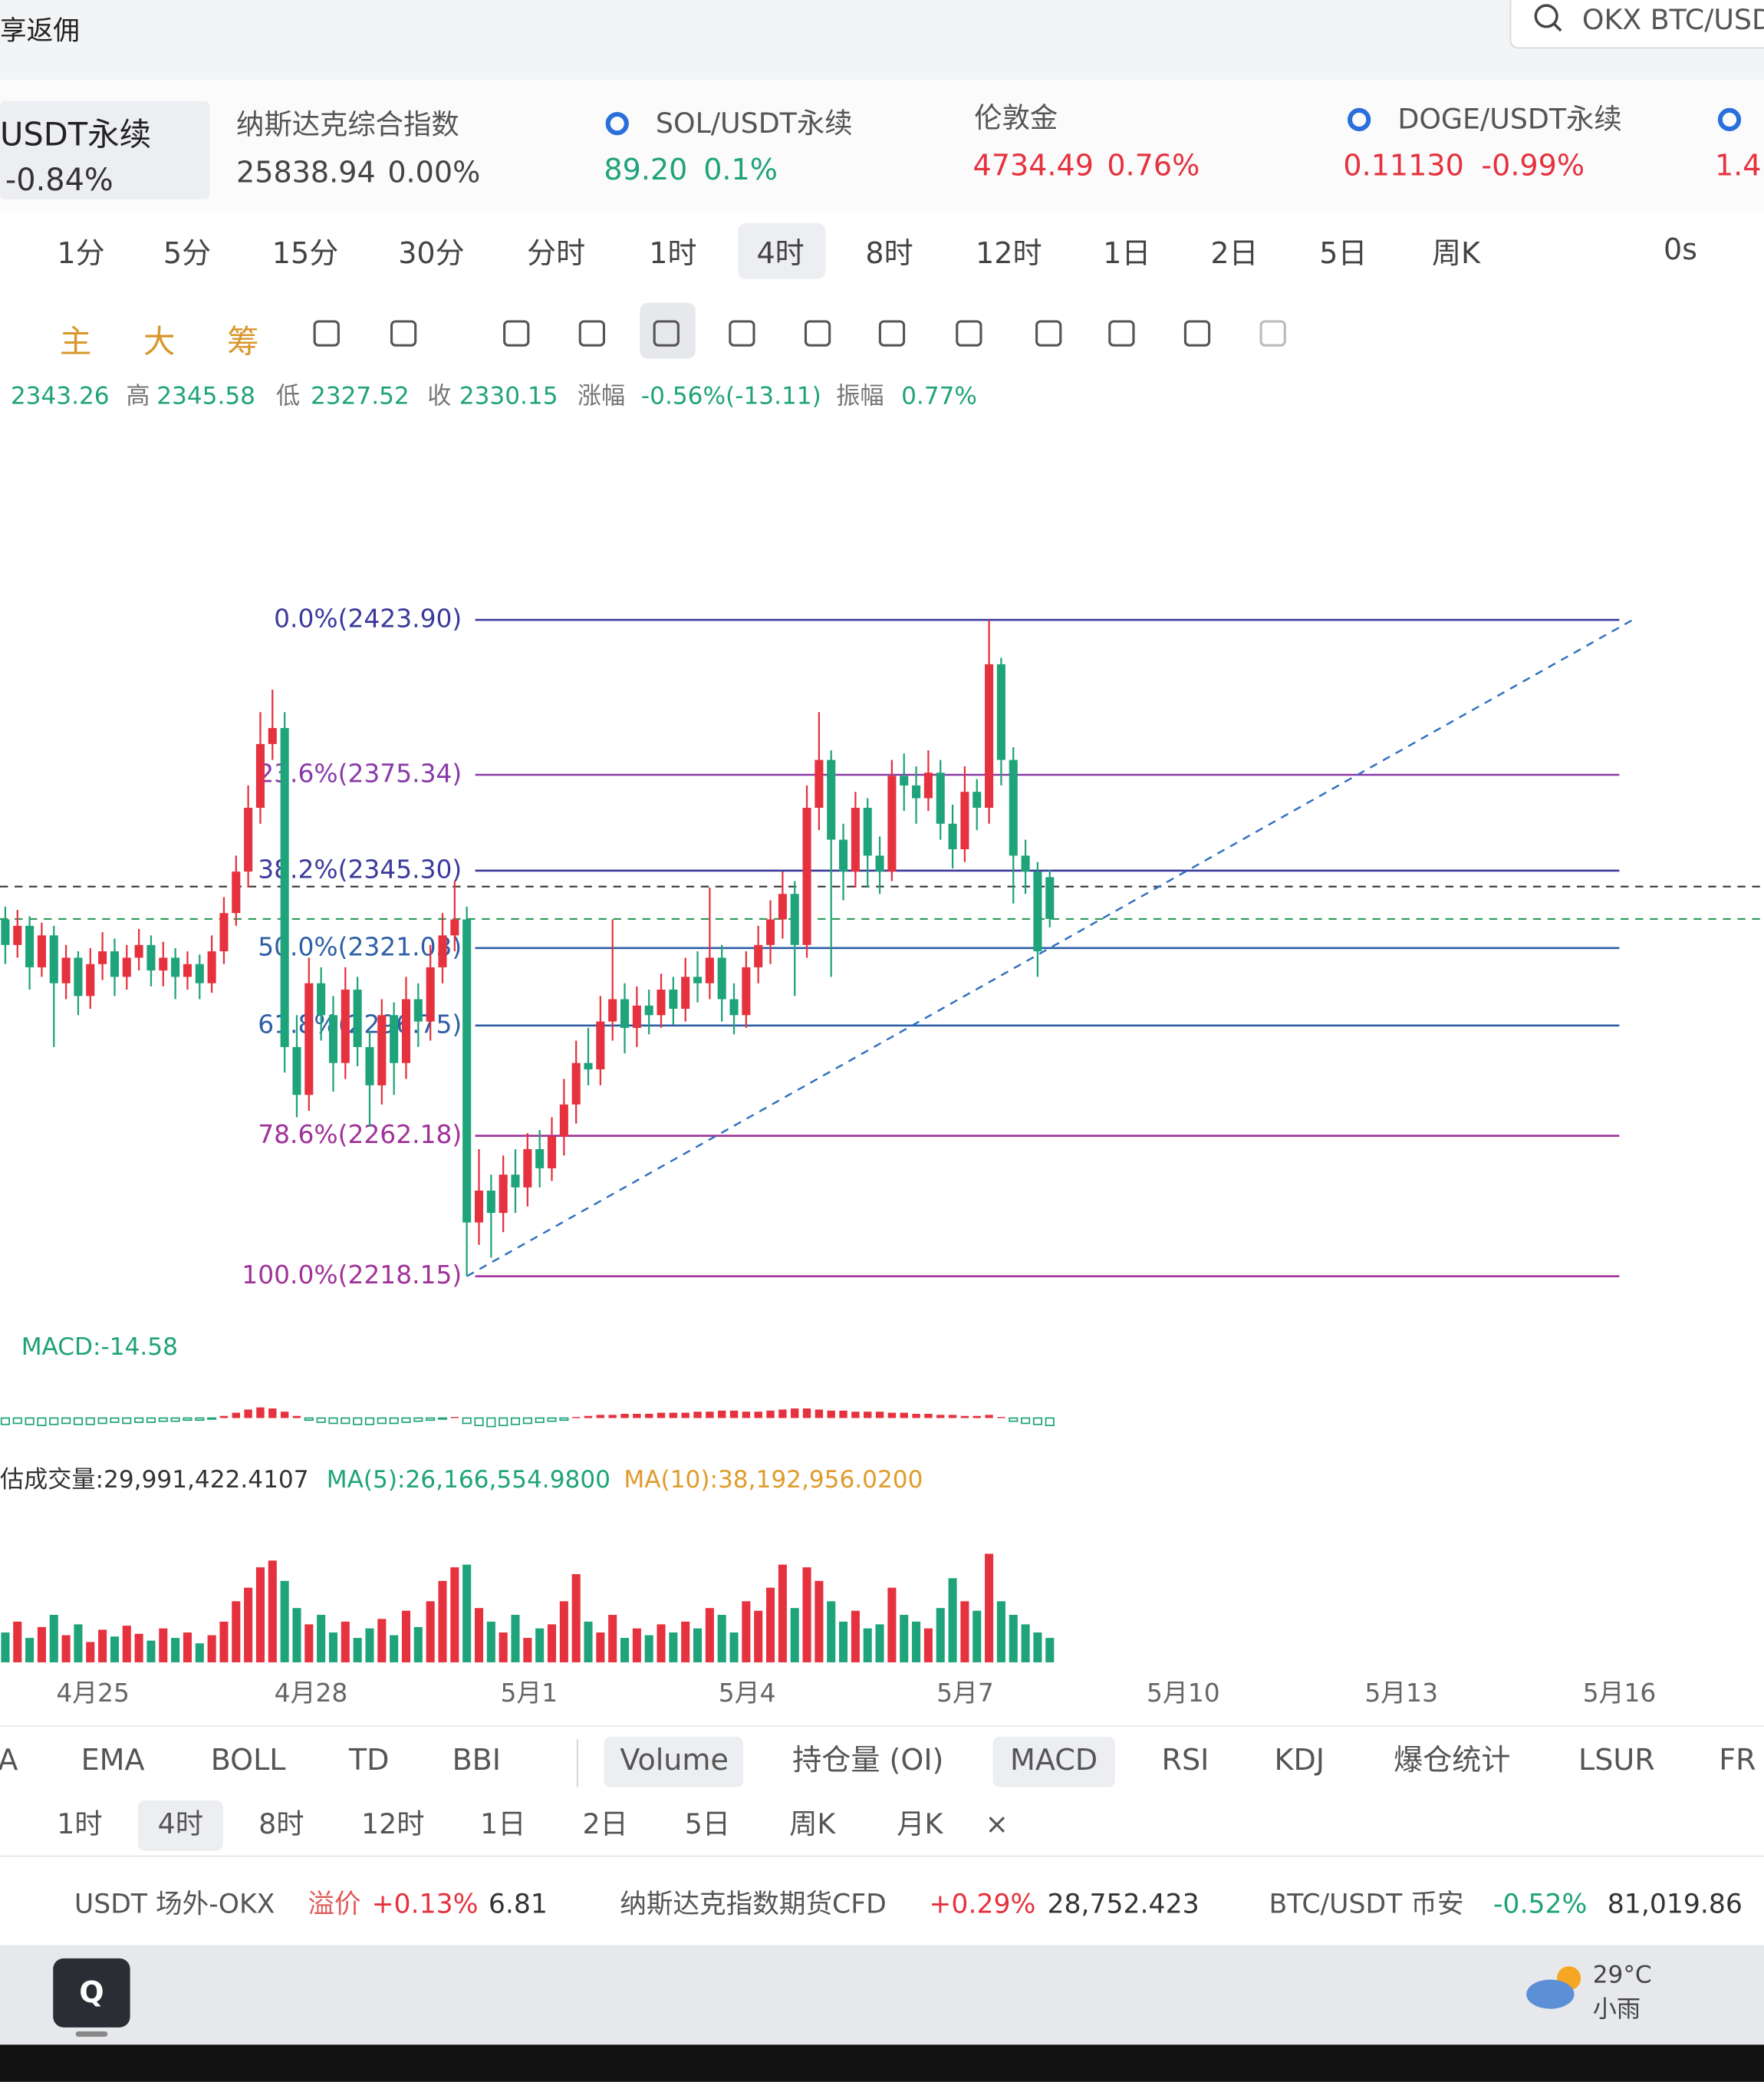  What do you see at coordinates (889, 253) in the screenshot?
I see `timeframe-tab: 8时` at bounding box center [889, 253].